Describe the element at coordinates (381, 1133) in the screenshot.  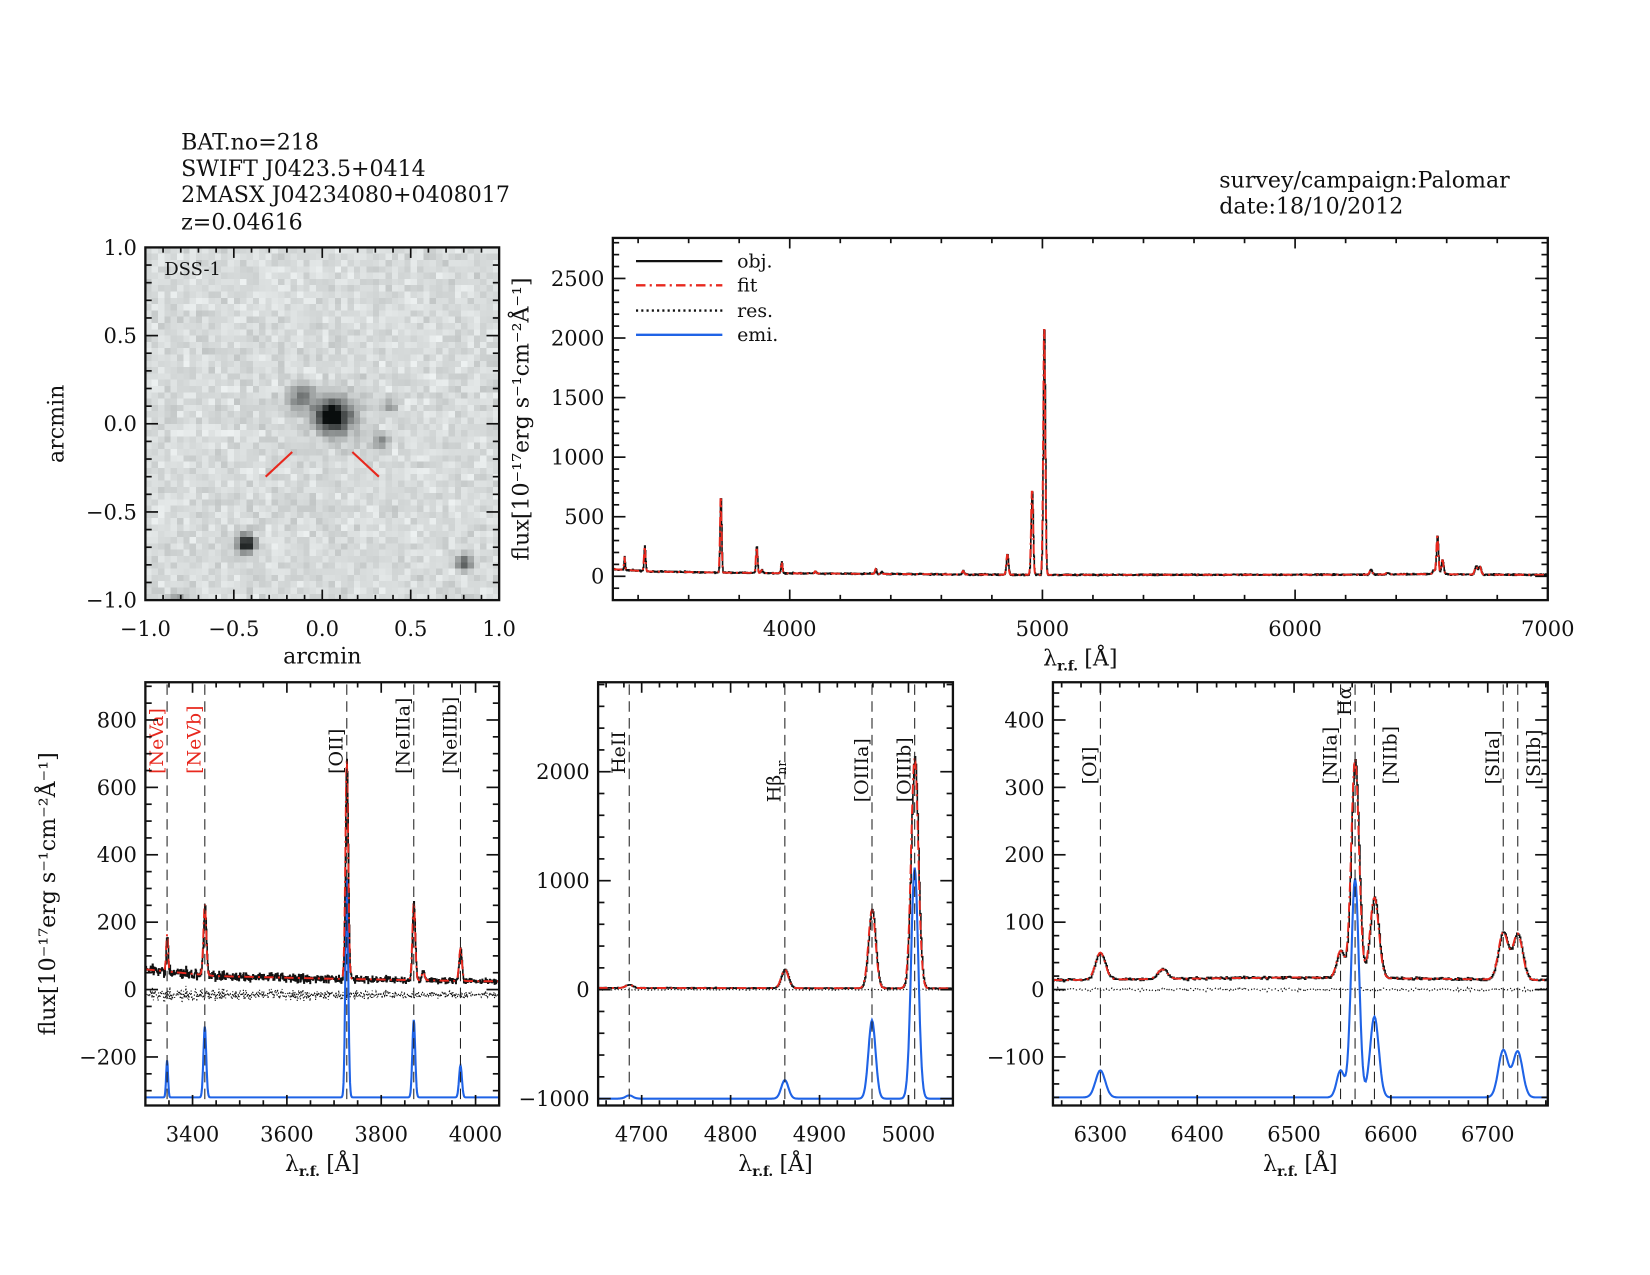
I see `x-tick-label: 3800` at that location.